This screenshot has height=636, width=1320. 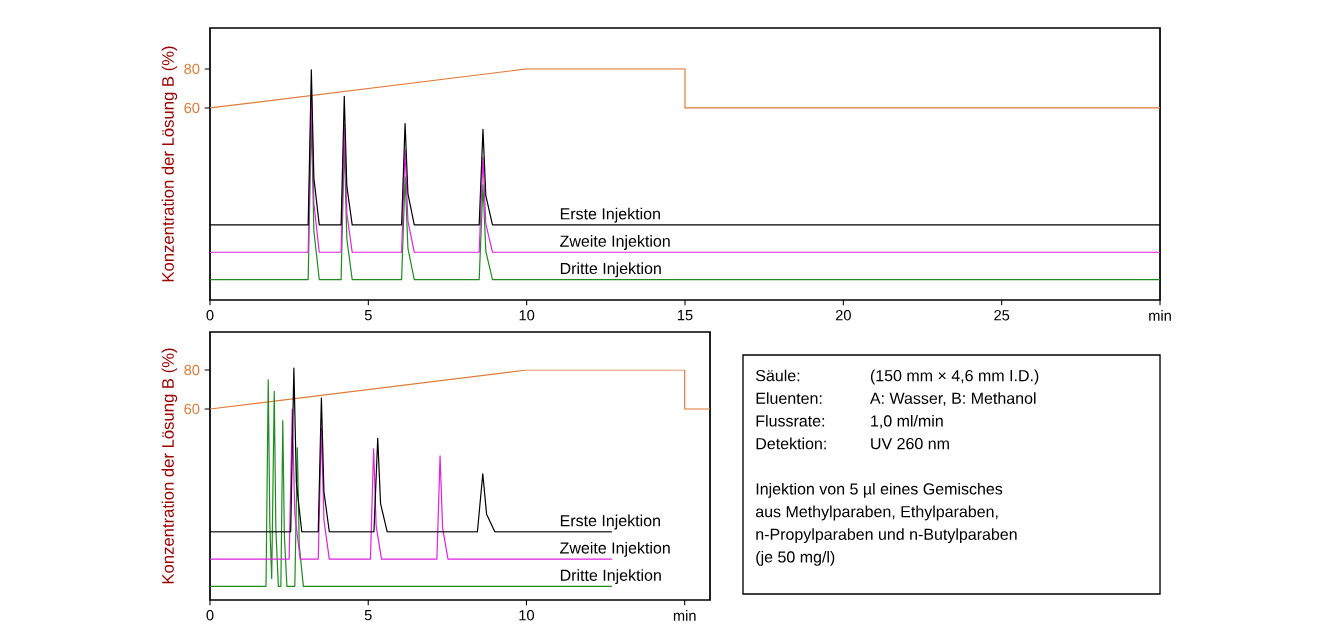 What do you see at coordinates (910, 443) in the screenshot?
I see `text: UV 260 nm` at bounding box center [910, 443].